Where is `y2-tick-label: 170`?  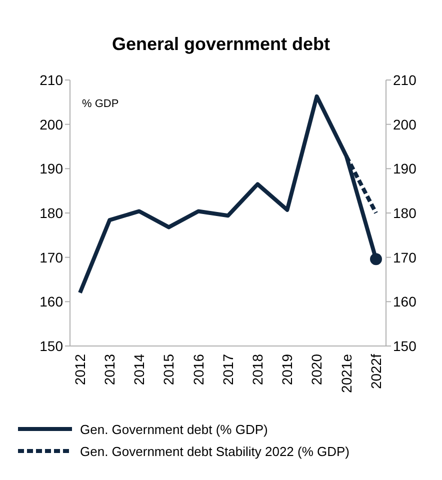 y2-tick-label: 170 is located at coordinates (405, 257).